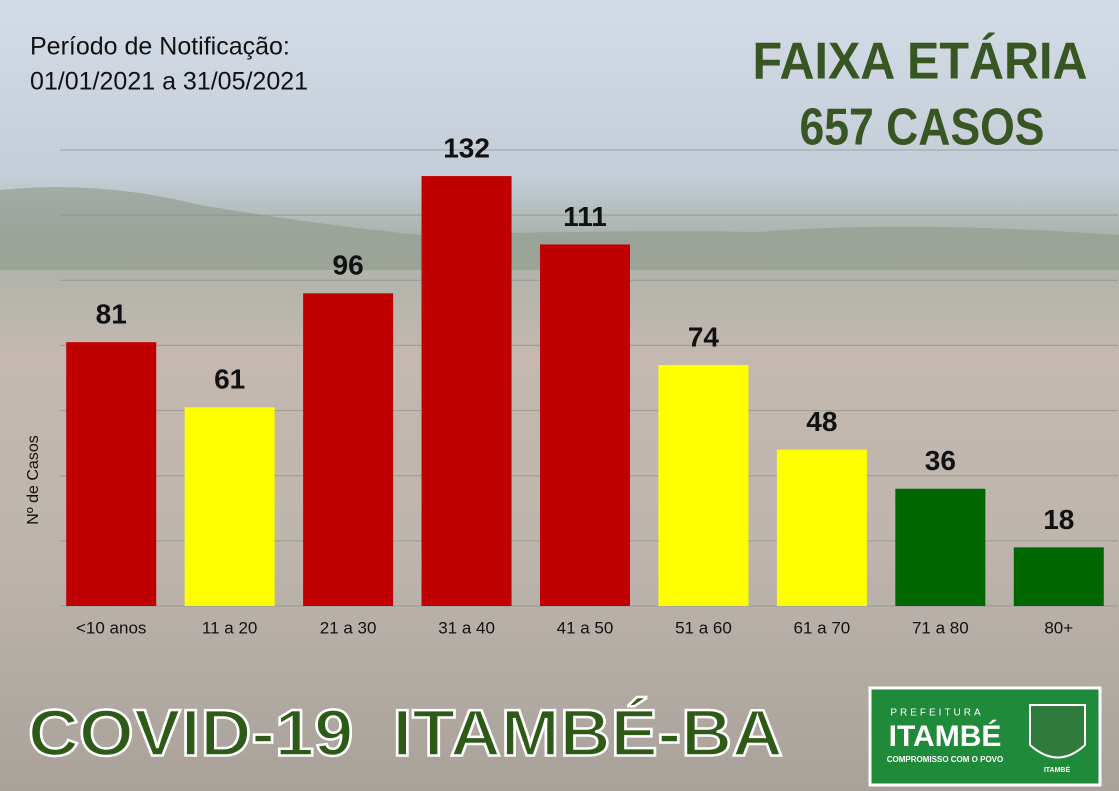  What do you see at coordinates (1057, 731) in the screenshot?
I see `logo-shield` at bounding box center [1057, 731].